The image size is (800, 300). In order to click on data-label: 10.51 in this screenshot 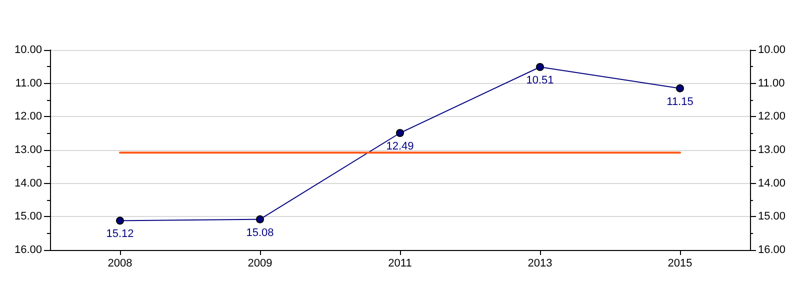, I will do `click(540, 80)`.